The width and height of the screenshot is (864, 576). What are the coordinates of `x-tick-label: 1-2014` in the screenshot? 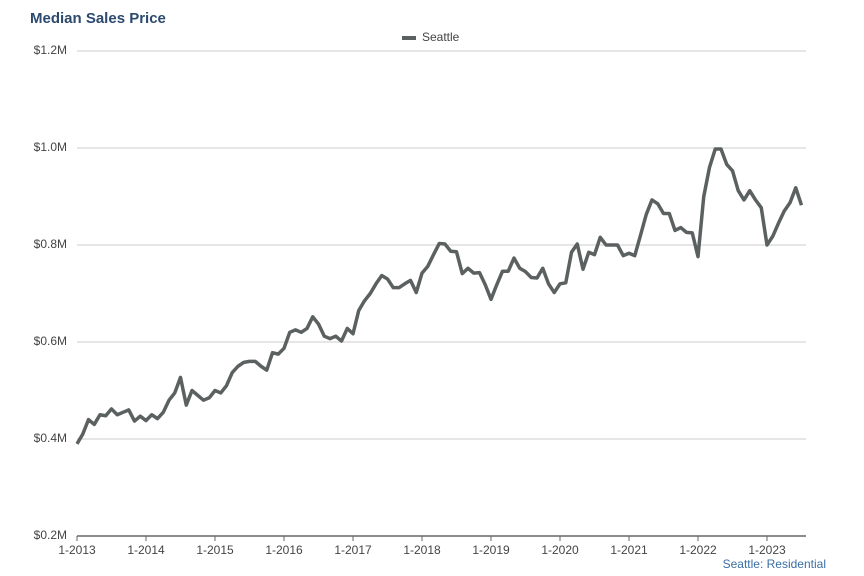 It's located at (146, 550).